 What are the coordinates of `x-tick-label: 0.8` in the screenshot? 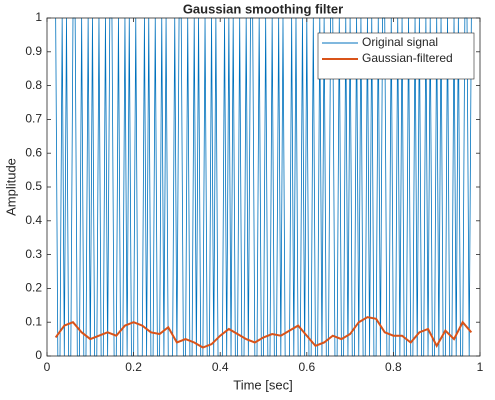 It's located at (393, 367).